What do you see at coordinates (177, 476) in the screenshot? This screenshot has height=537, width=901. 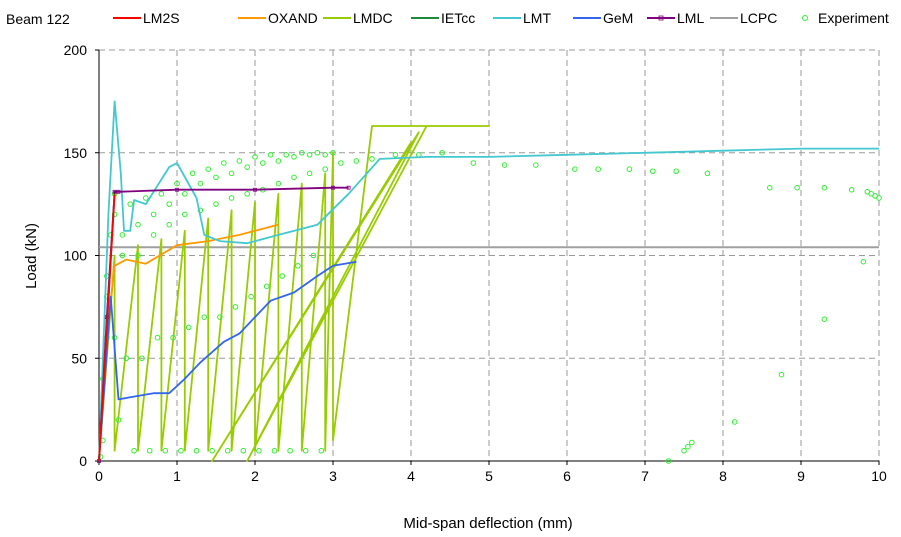 I see `x-tick-label: 1` at bounding box center [177, 476].